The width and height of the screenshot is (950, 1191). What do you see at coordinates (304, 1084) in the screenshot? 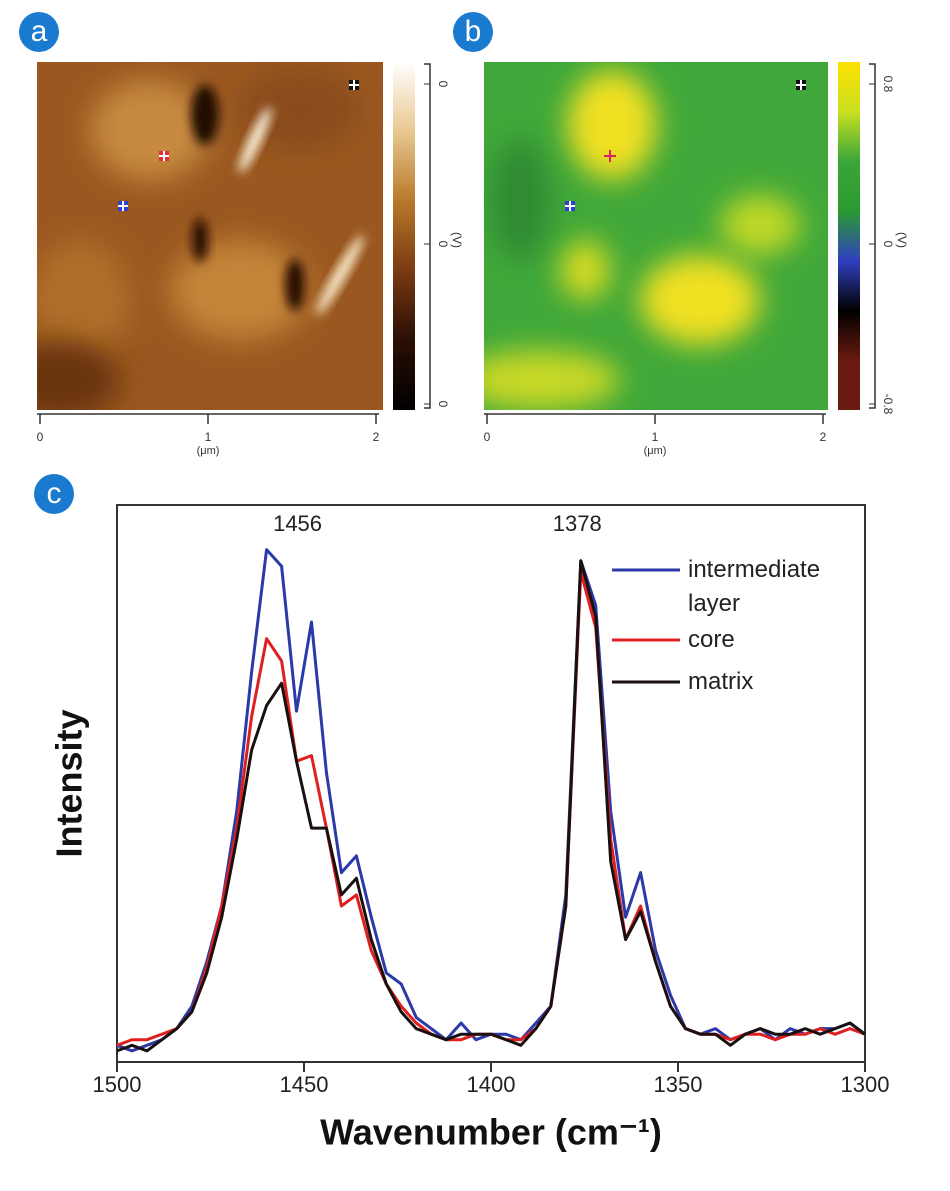
I see `x-tick-label: 1450` at bounding box center [304, 1084].